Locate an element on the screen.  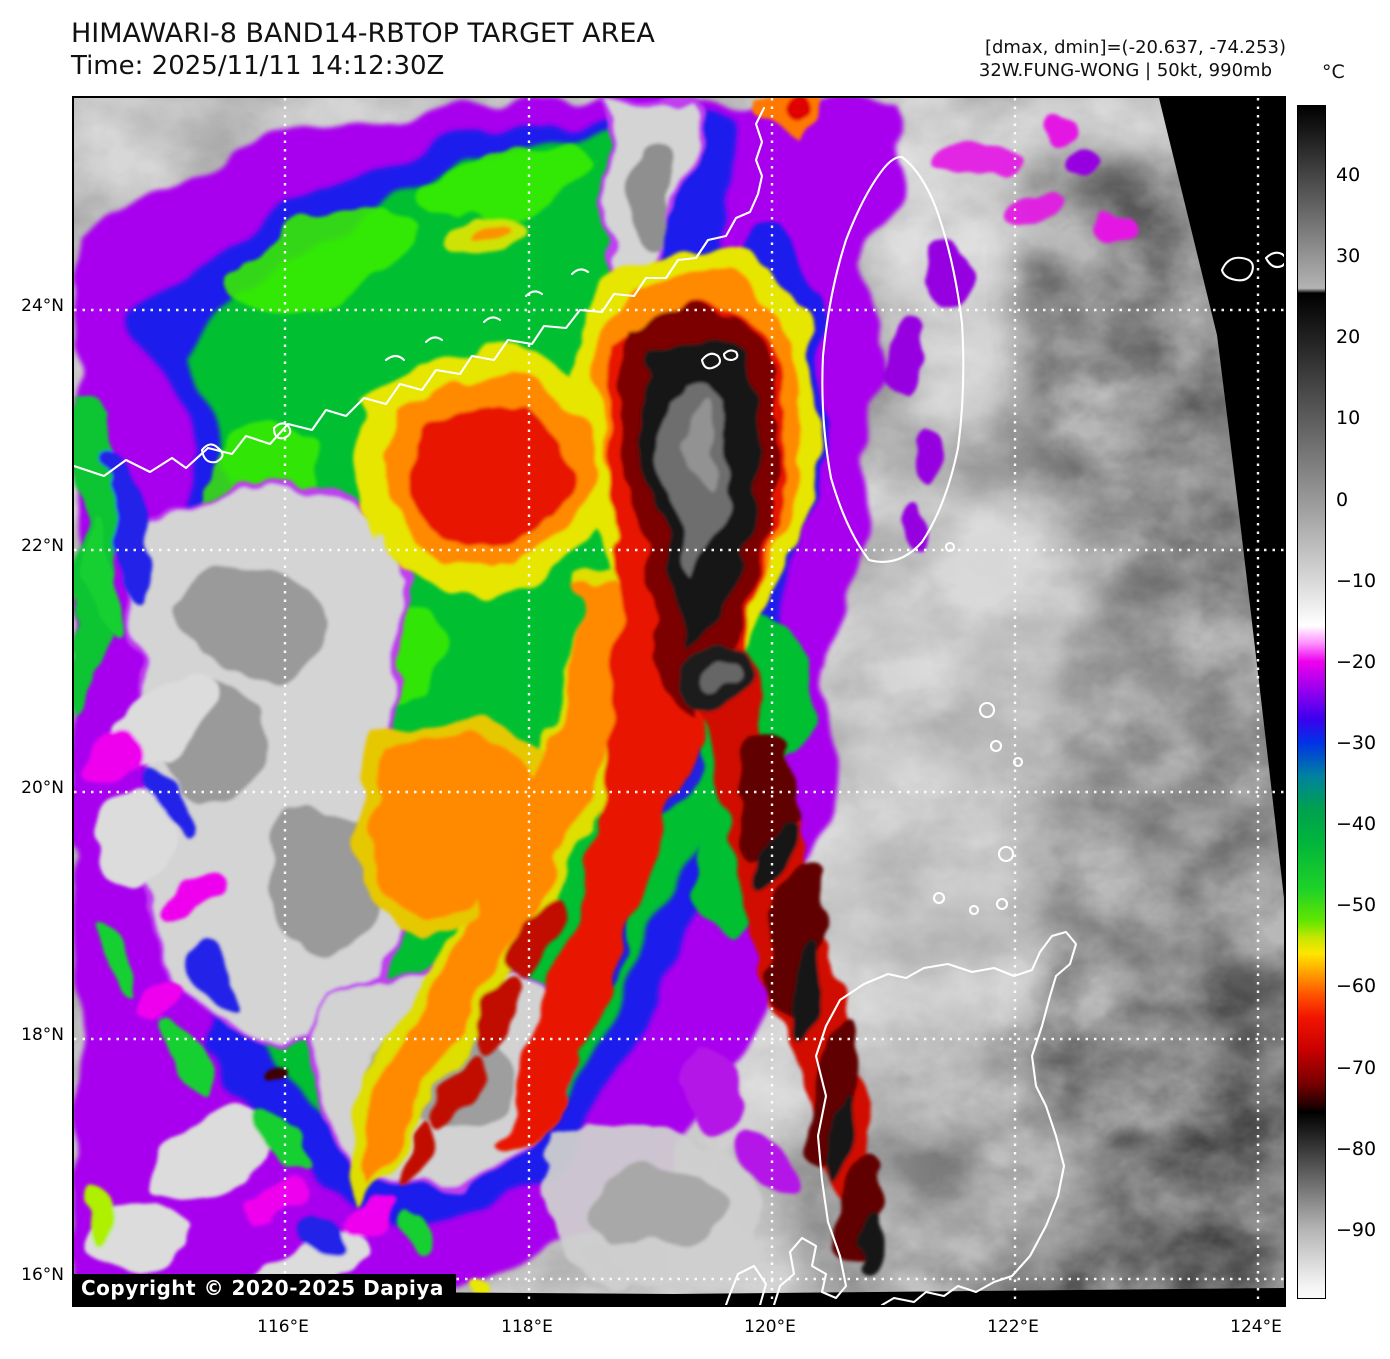
colorbar-tick: −60 is located at coordinates (1356, 986).